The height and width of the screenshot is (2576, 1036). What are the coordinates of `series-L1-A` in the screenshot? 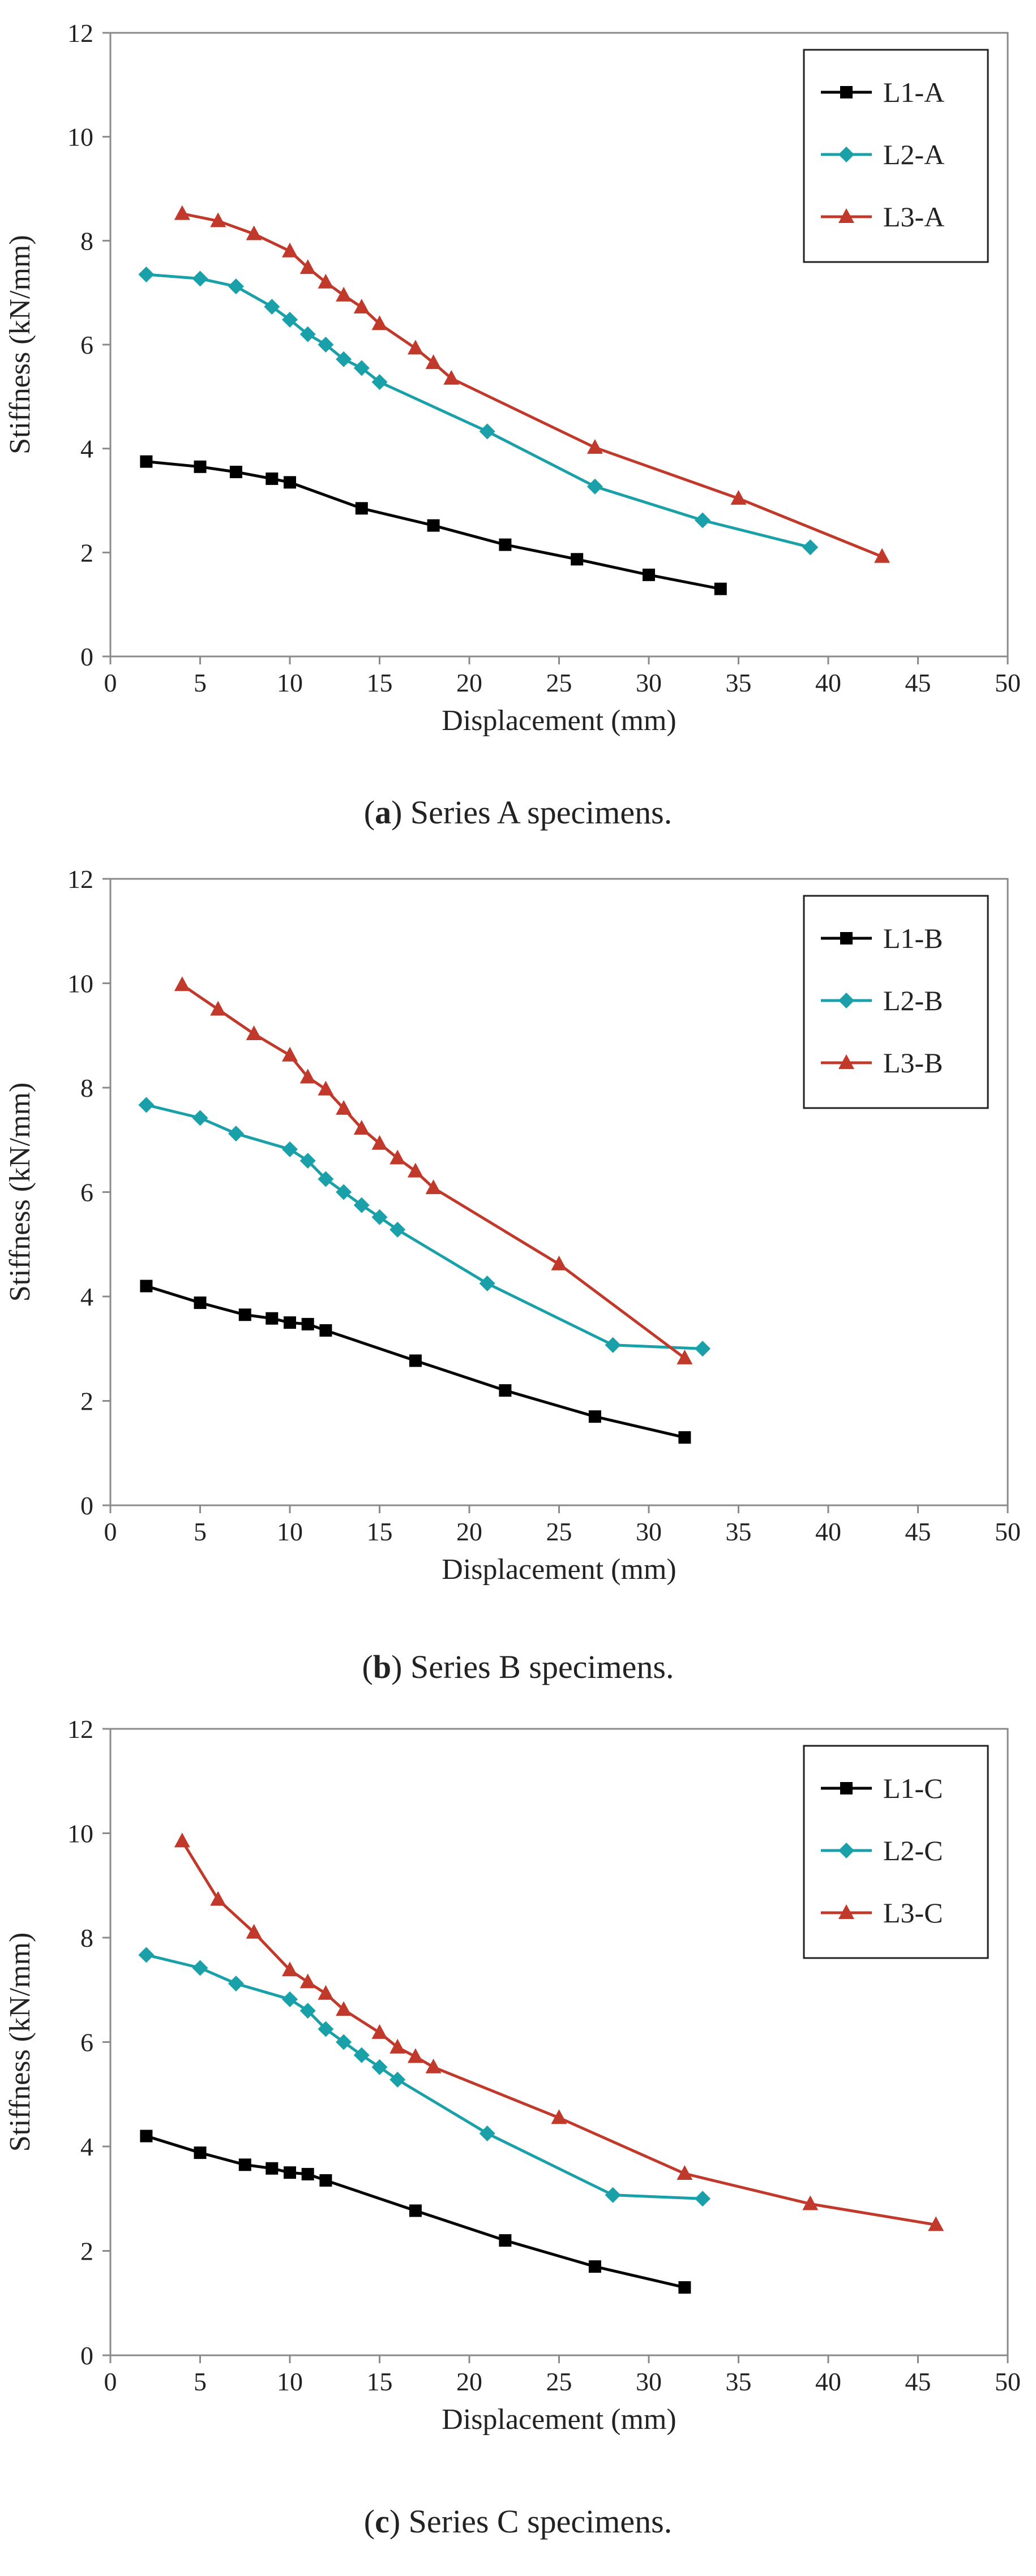 It's located at (433, 525).